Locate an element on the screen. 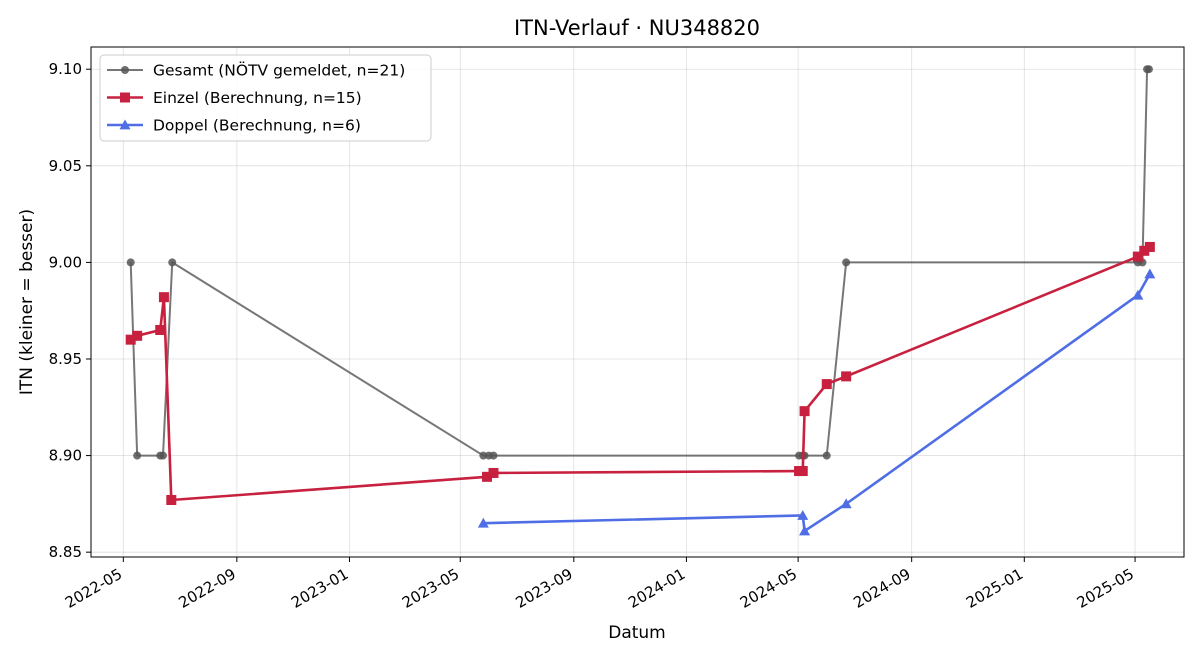 Image resolution: width=1200 pixels, height=660 pixels. y-tick-label: 9.05 is located at coordinates (65, 166).